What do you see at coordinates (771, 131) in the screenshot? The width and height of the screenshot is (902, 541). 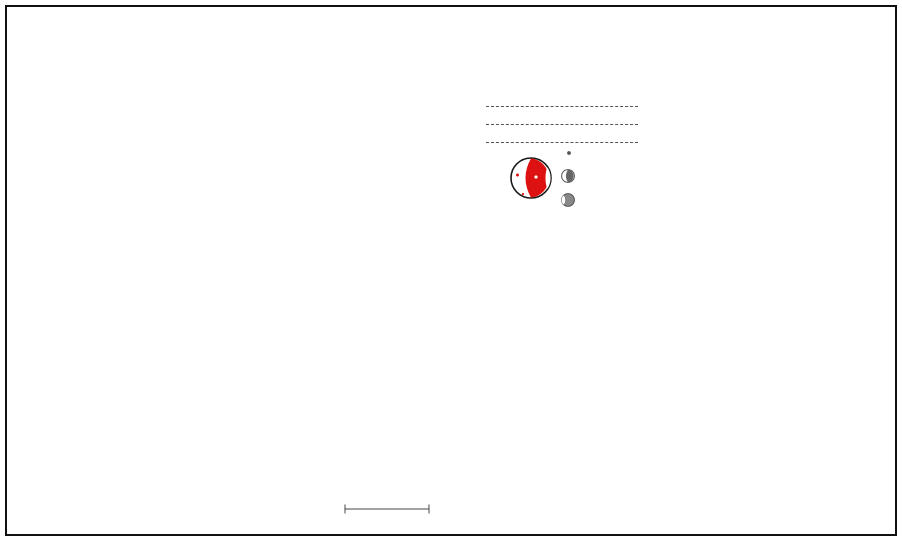 I see `misfit-reduction-chart` at bounding box center [771, 131].